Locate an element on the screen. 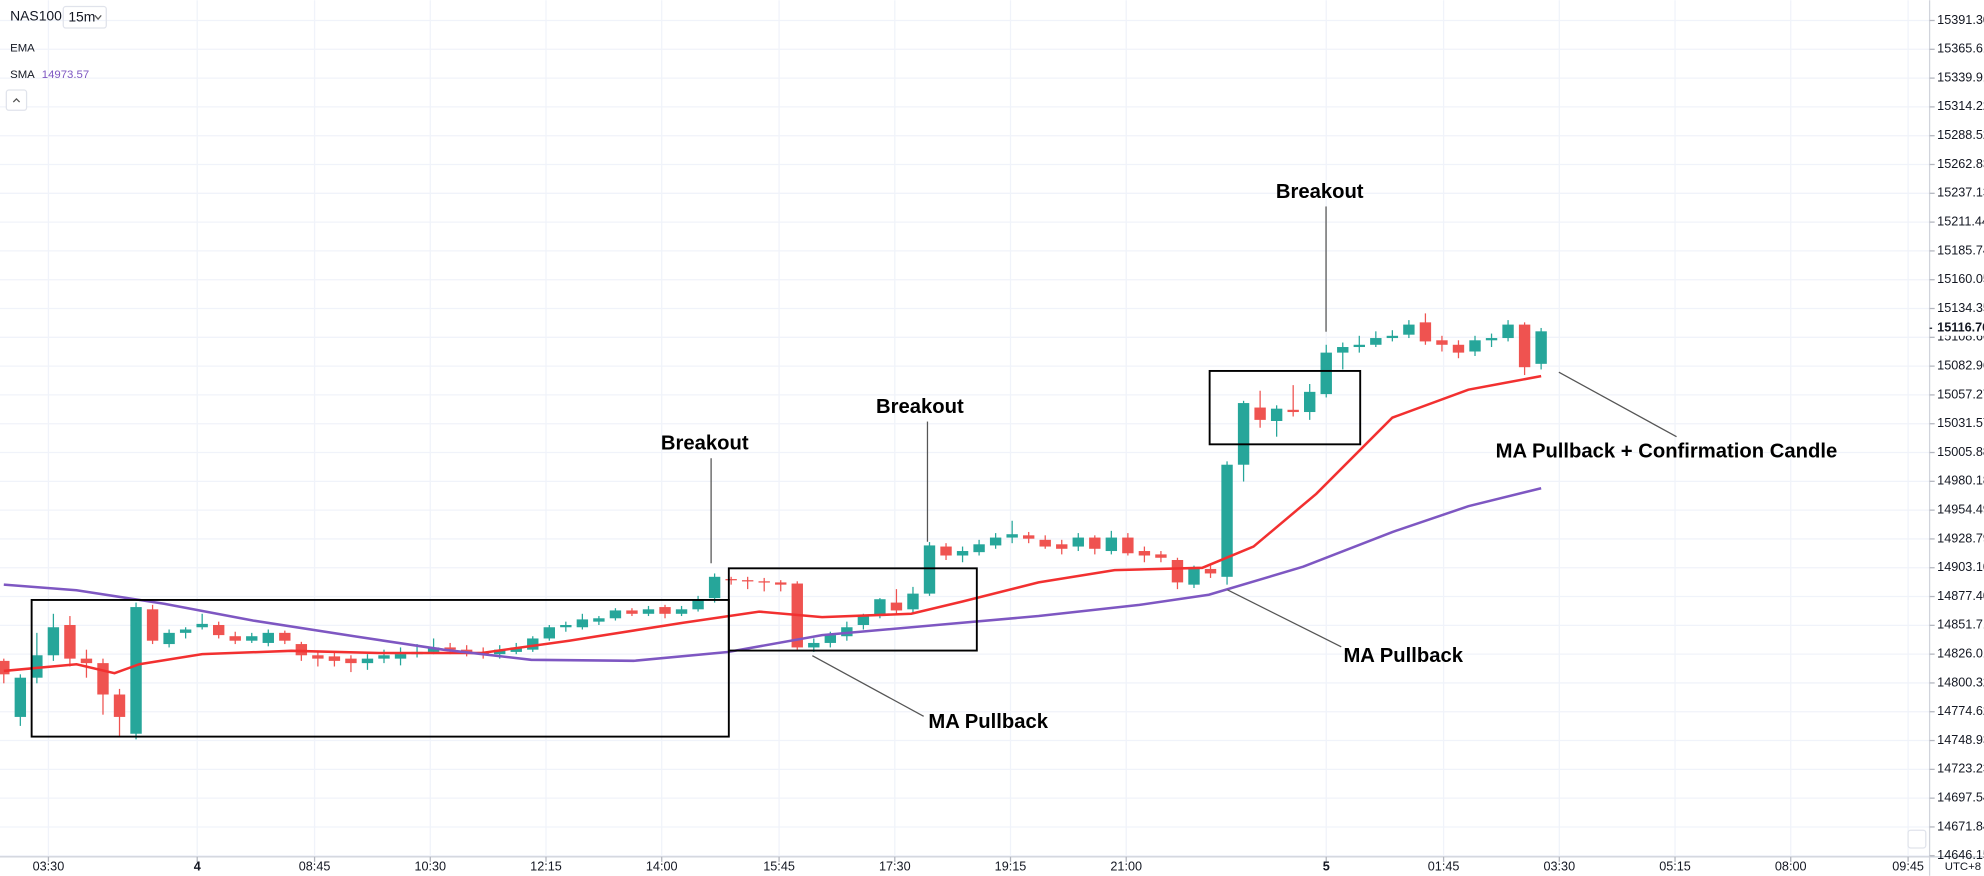 This screenshot has width=1984, height=876. x-tick-label: 08:45 is located at coordinates (315, 866).